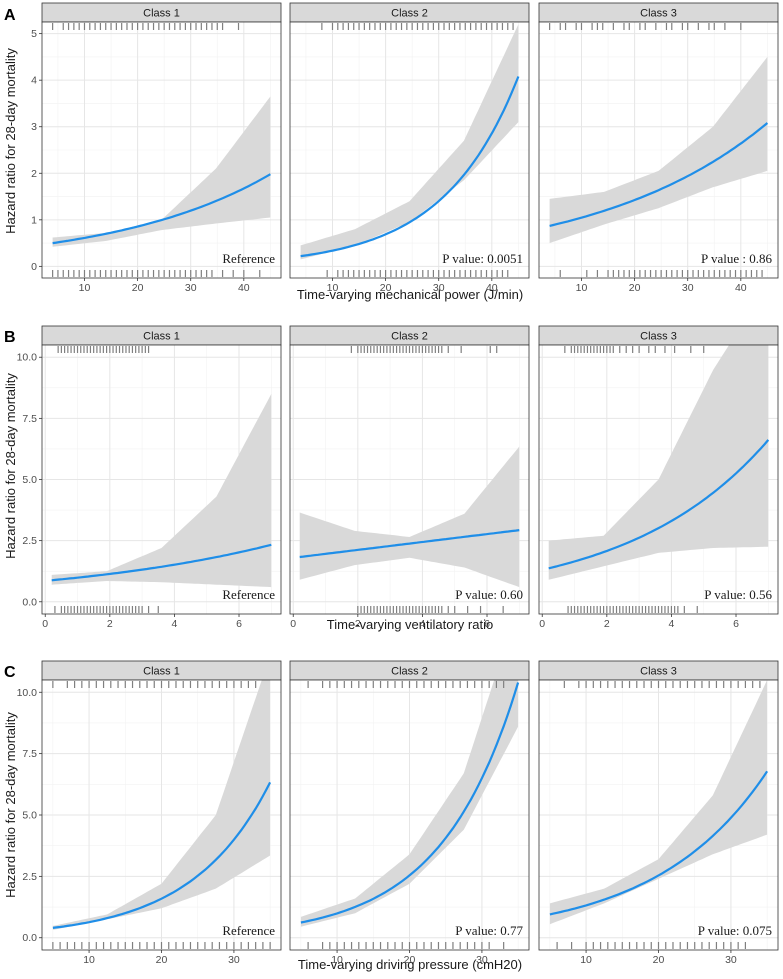 Image resolution: width=783 pixels, height=979 pixels. What do you see at coordinates (10, 337) in the screenshot?
I see `panel-letter: B` at bounding box center [10, 337].